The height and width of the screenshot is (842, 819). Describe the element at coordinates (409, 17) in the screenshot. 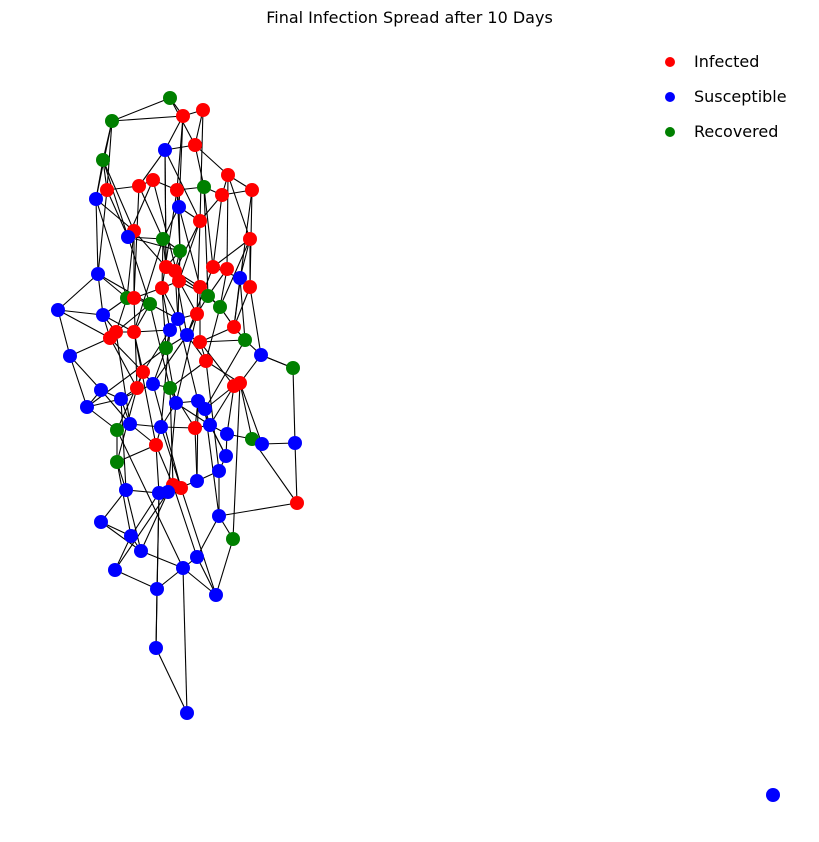

I see `chart-title: Final Infection Spread after 10 Days` at that location.